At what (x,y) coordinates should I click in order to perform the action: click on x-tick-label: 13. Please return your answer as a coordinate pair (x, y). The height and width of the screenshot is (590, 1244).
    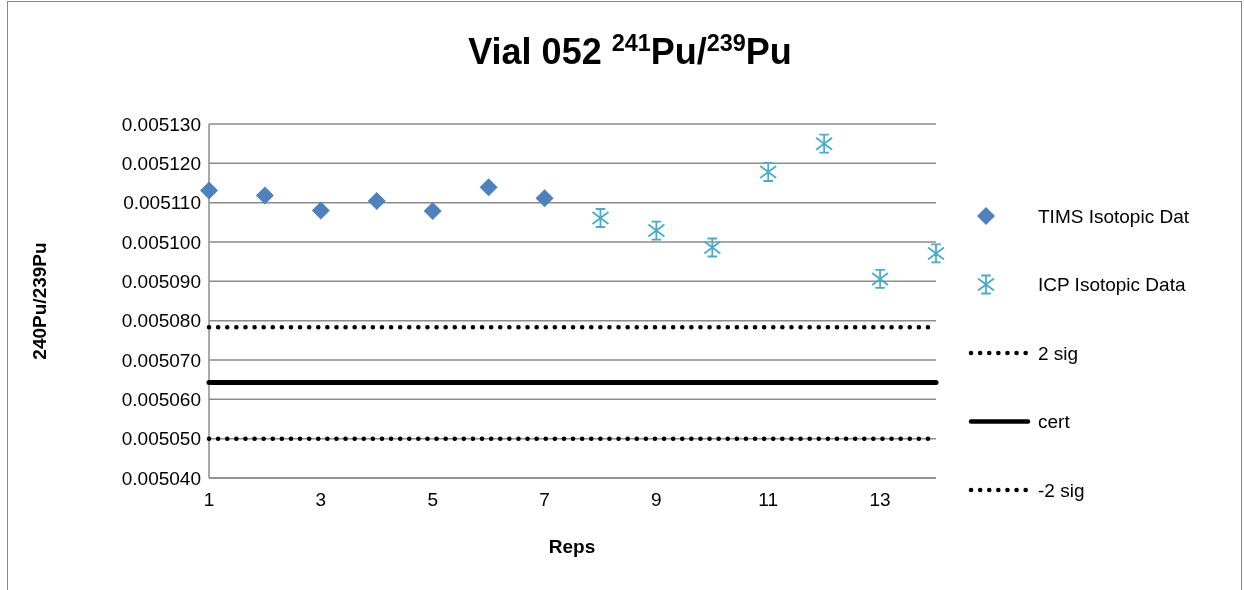
    Looking at the image, I should click on (880, 499).